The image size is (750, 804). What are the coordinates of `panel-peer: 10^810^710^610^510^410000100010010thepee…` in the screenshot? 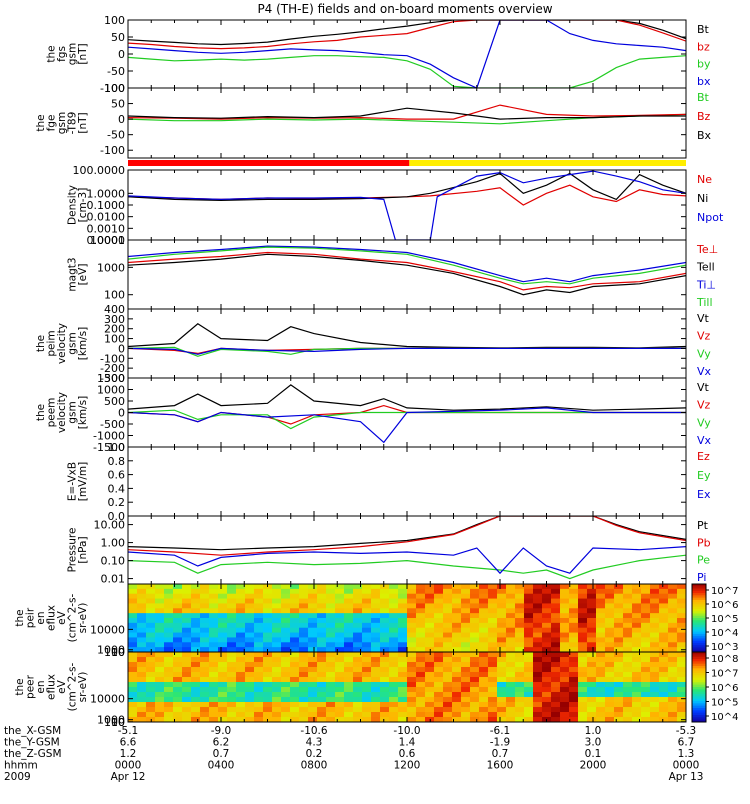 It's located at (376, 690).